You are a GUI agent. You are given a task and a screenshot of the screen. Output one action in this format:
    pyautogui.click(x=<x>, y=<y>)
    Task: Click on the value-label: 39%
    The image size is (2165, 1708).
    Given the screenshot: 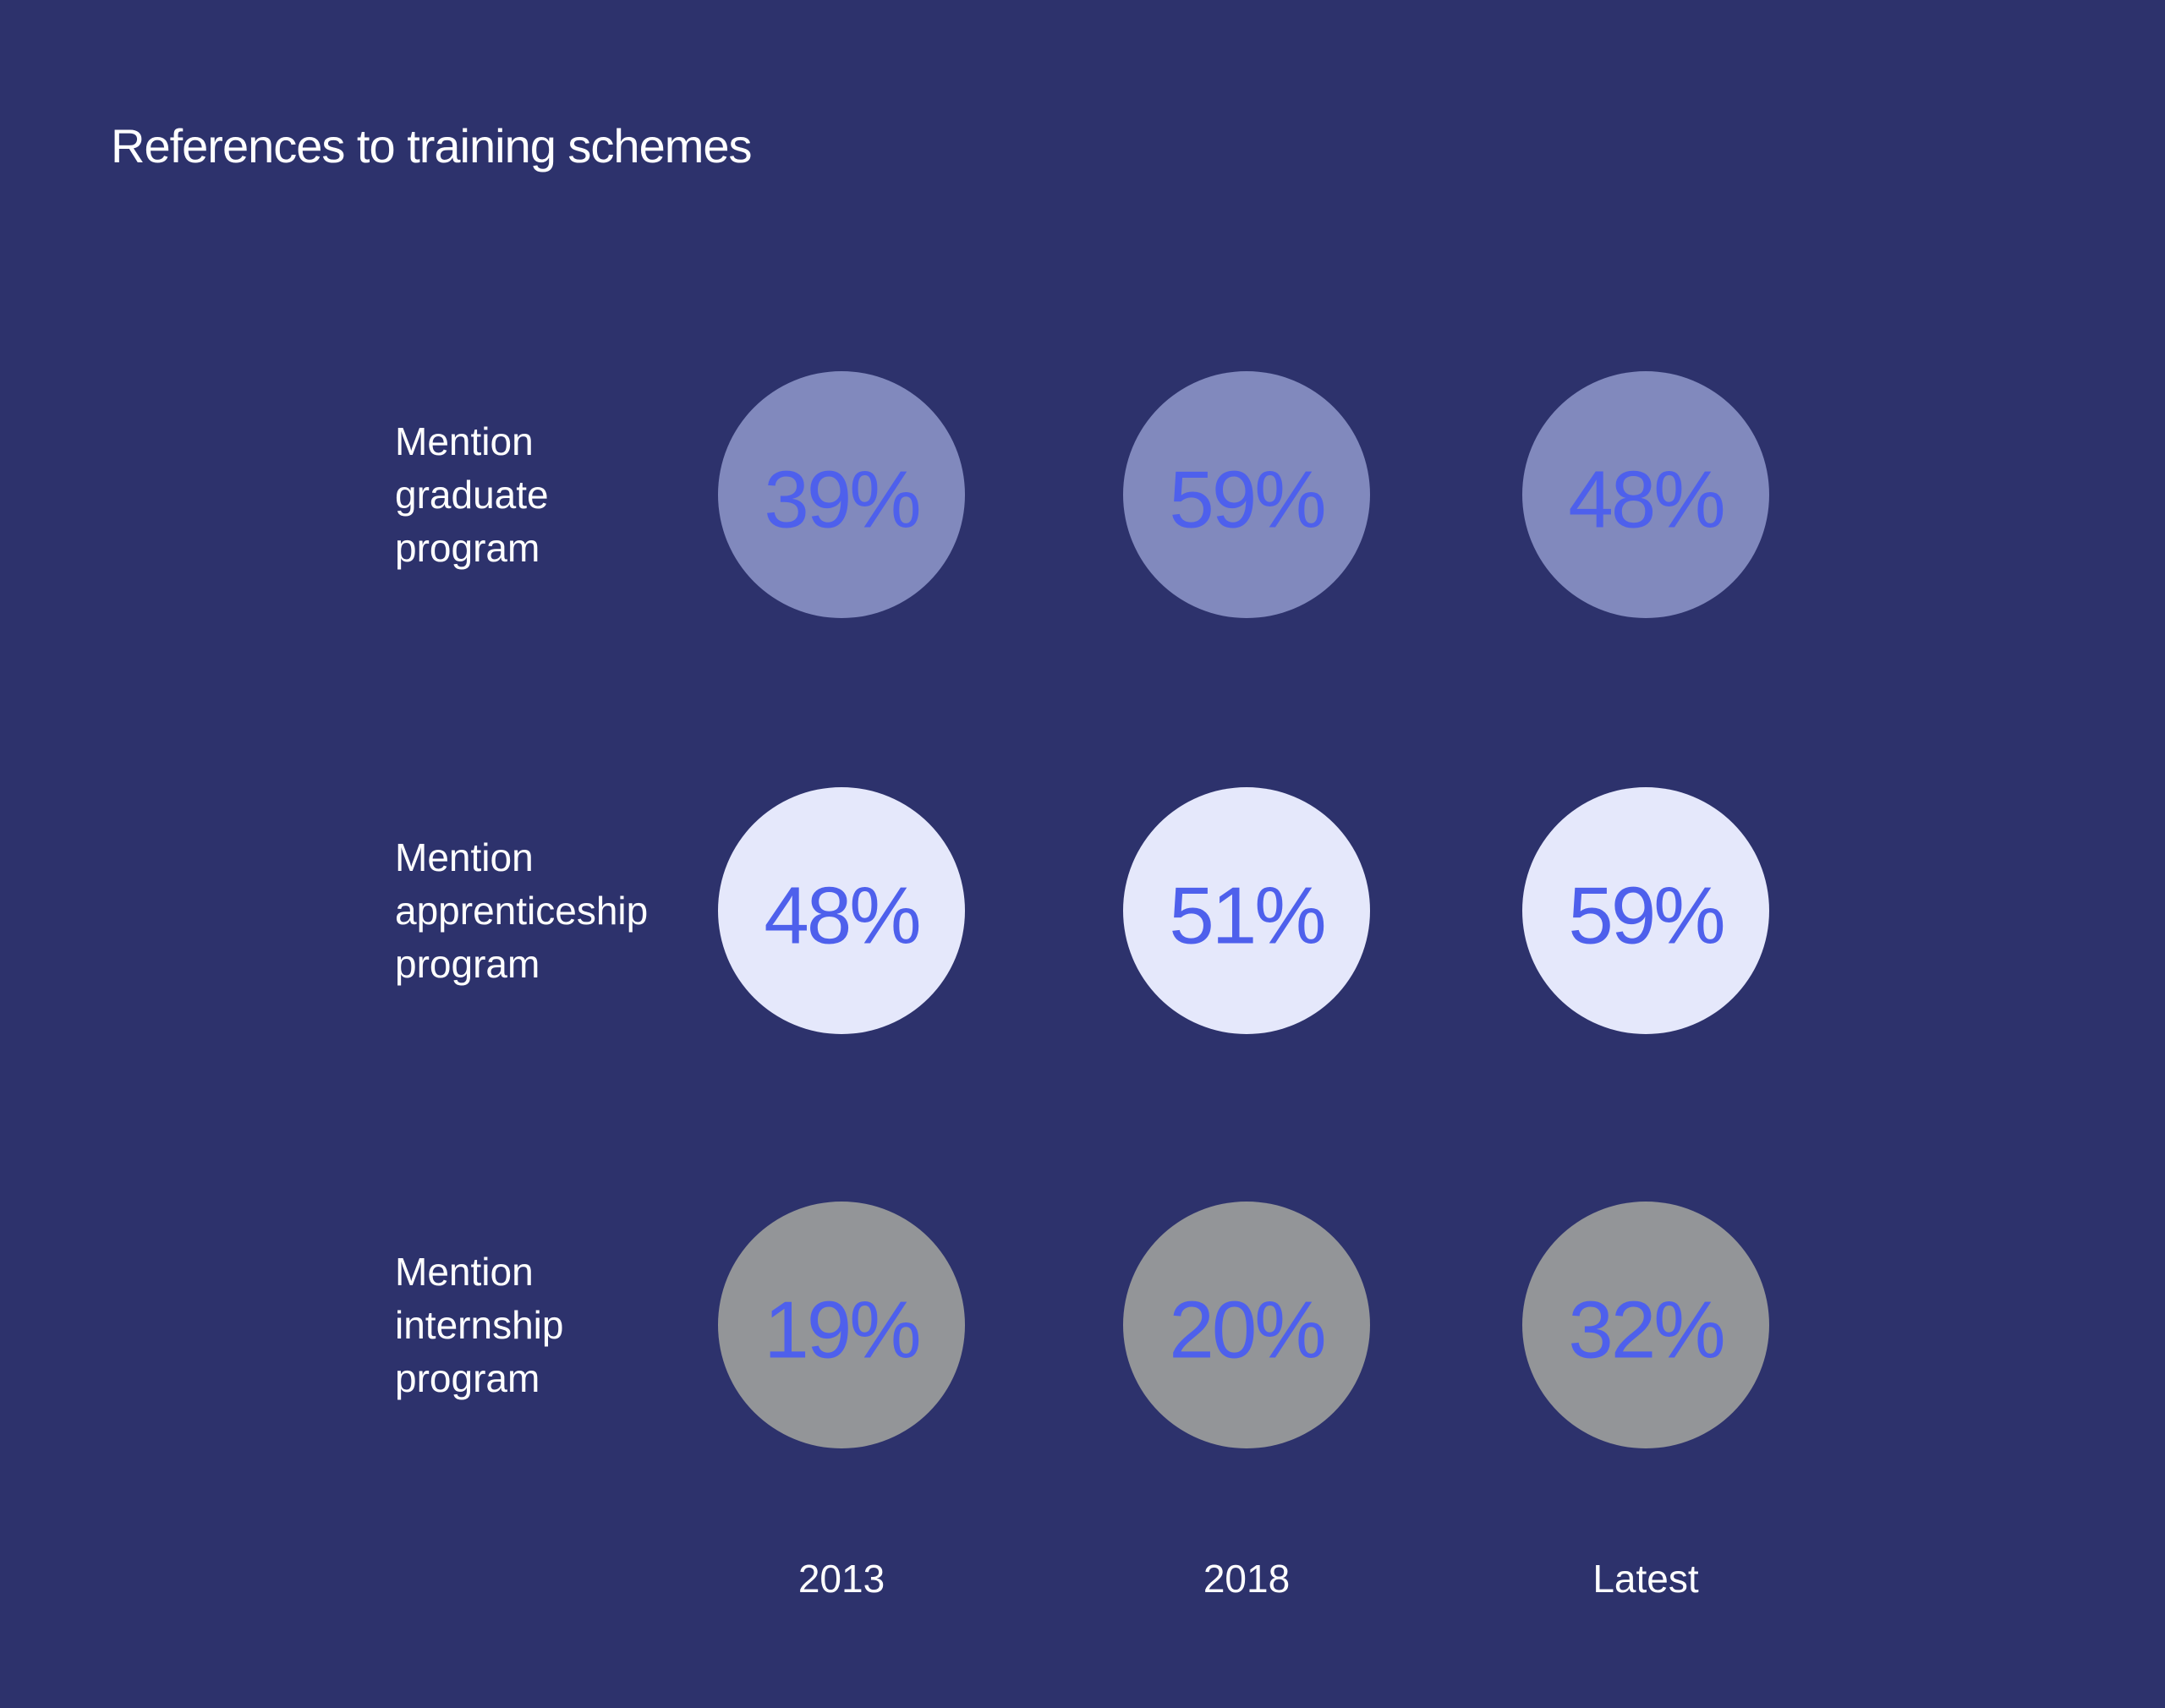 What is the action you would take?
    pyautogui.click(x=841, y=500)
    